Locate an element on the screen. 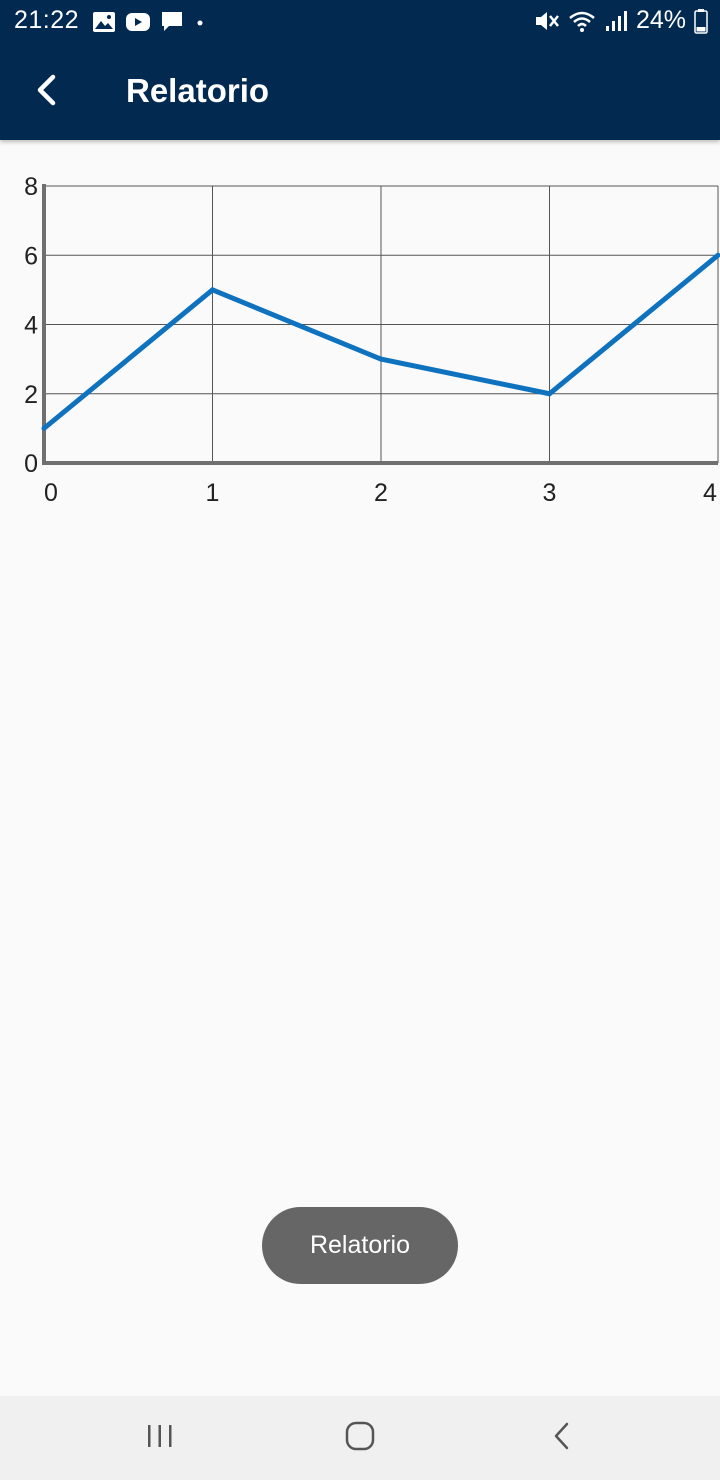  signal-icon is located at coordinates (616, 21).